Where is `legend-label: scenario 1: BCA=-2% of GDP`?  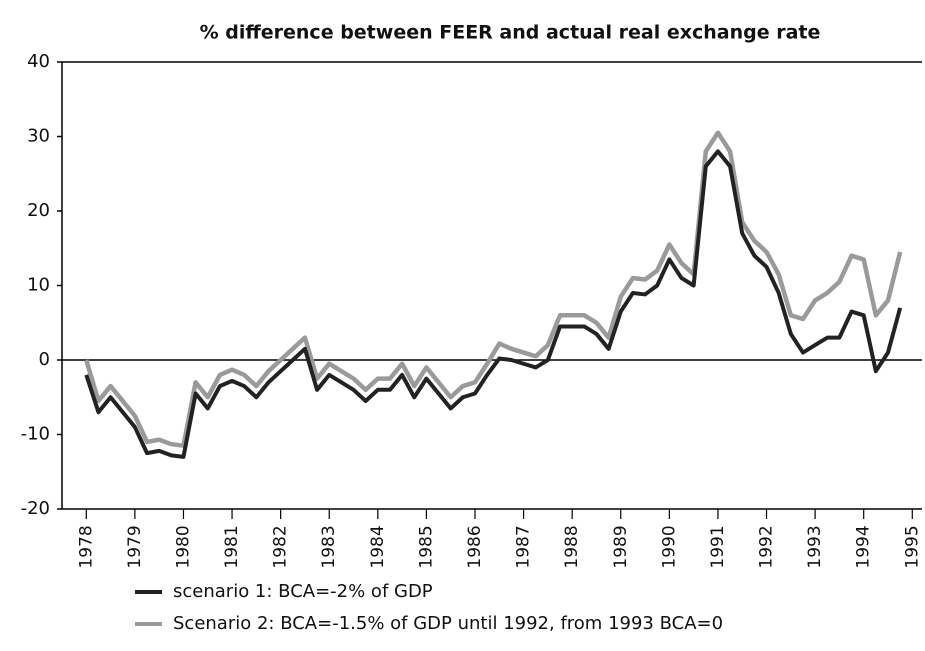 legend-label: scenario 1: BCA=-2% of GDP is located at coordinates (303, 591).